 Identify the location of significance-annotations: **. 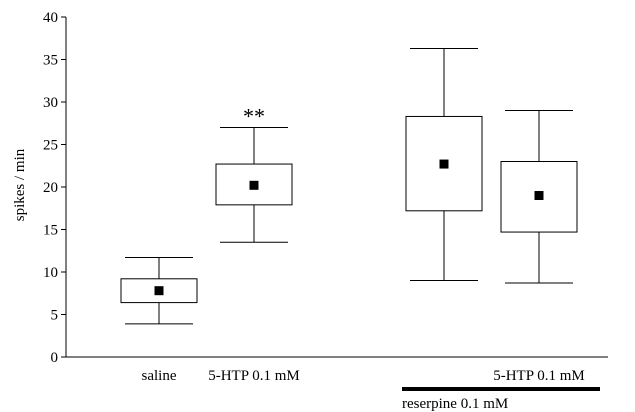
(254, 116).